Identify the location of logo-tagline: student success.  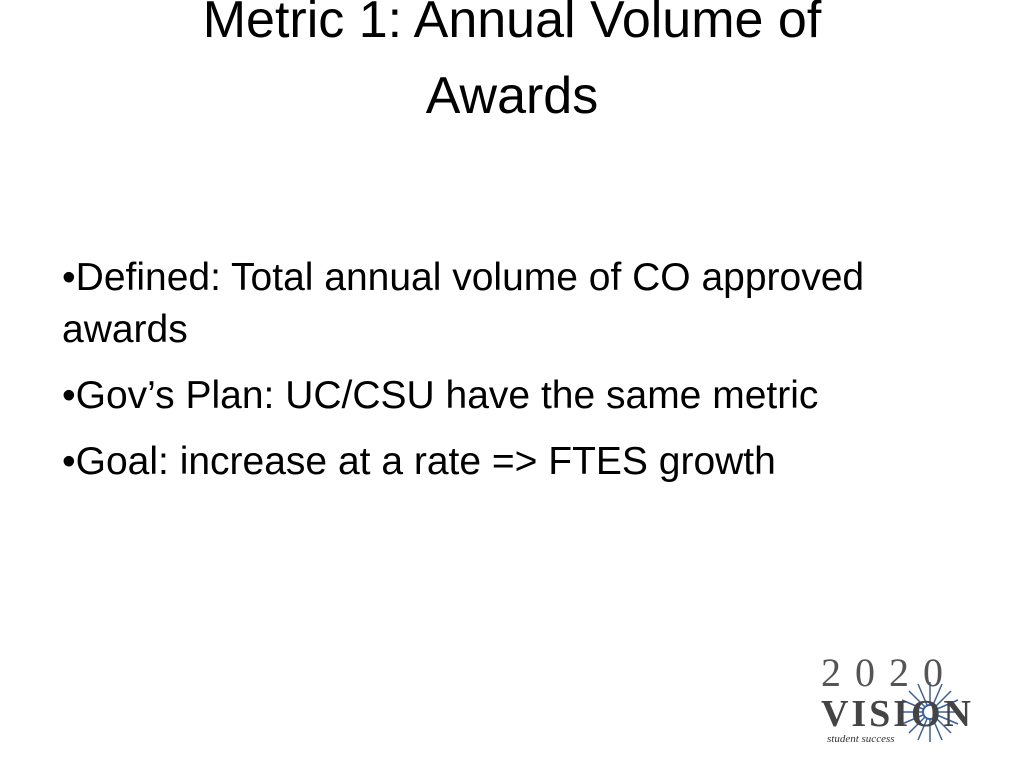
(861, 739).